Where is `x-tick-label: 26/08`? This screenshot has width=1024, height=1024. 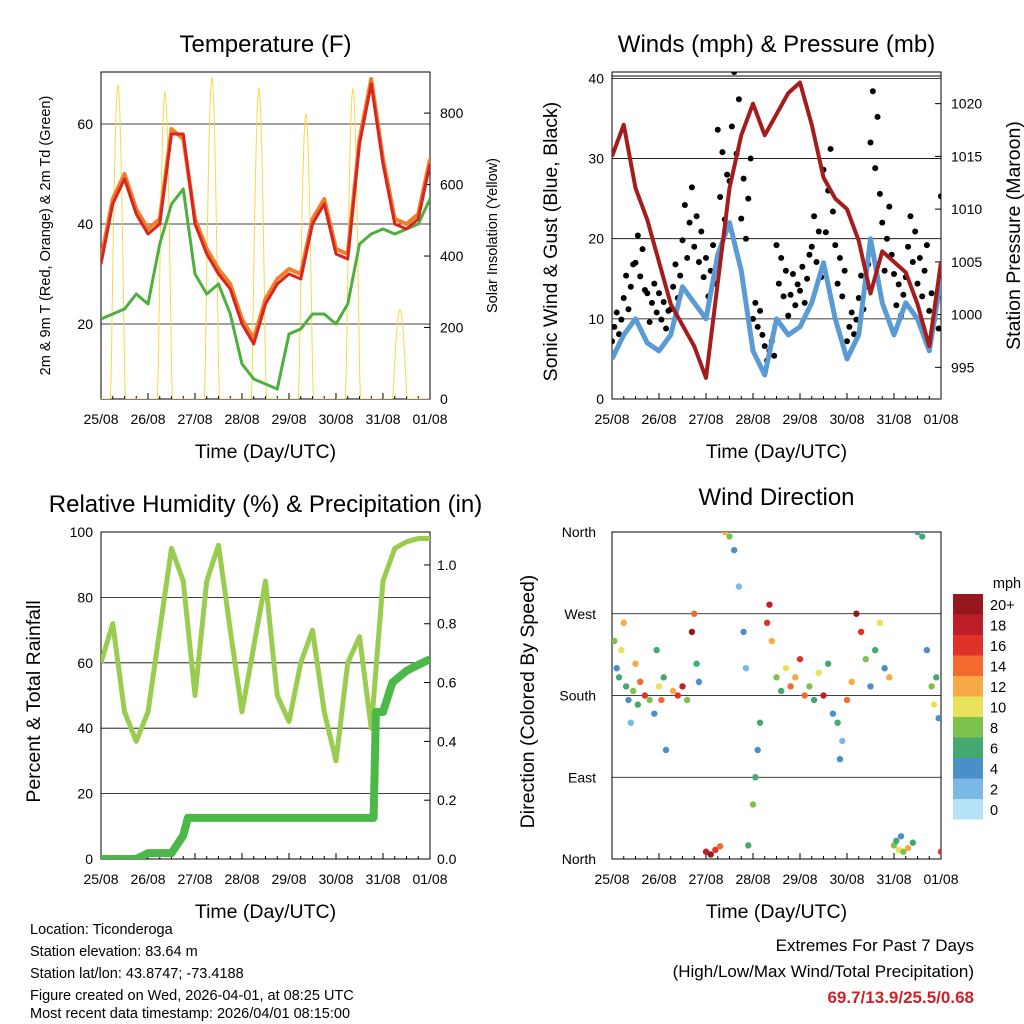 x-tick-label: 26/08 is located at coordinates (658, 879).